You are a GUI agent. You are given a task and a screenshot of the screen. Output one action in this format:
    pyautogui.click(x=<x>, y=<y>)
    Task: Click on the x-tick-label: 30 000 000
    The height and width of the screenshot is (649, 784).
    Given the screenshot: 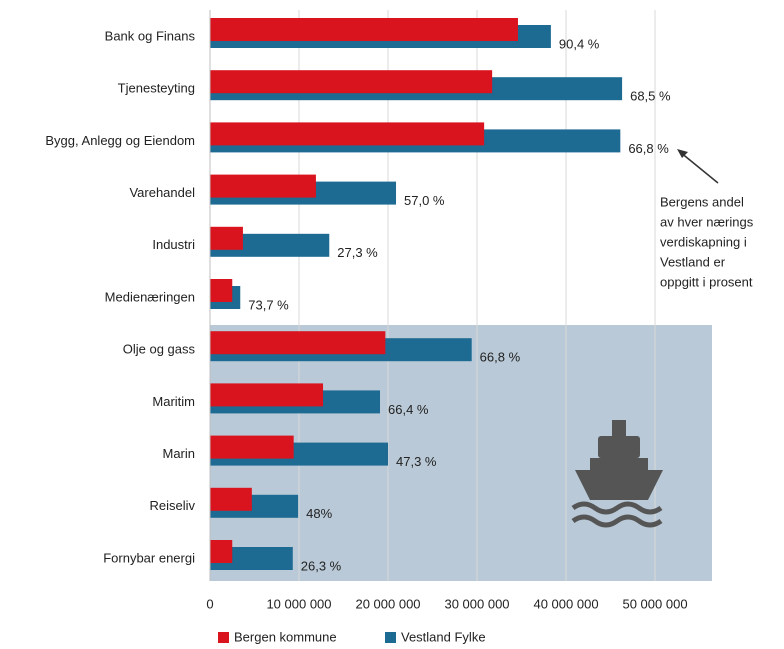 What is the action you would take?
    pyautogui.click(x=476, y=603)
    